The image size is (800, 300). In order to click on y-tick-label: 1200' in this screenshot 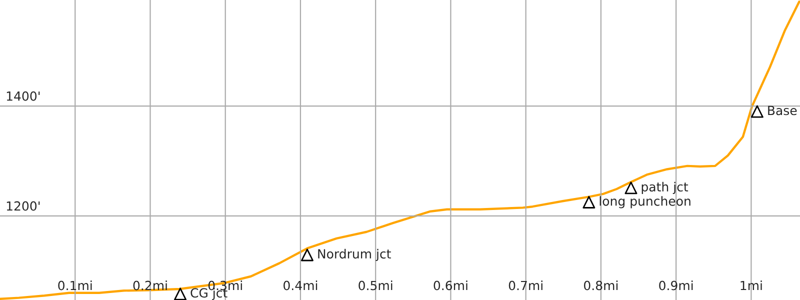, I will do `click(23, 206)`.